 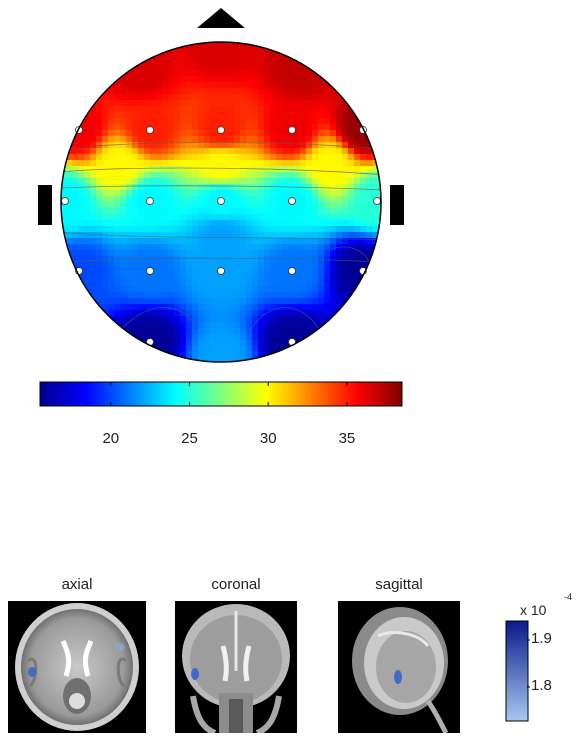 I want to click on colorbar-tick-label: 30, so click(x=268, y=438).